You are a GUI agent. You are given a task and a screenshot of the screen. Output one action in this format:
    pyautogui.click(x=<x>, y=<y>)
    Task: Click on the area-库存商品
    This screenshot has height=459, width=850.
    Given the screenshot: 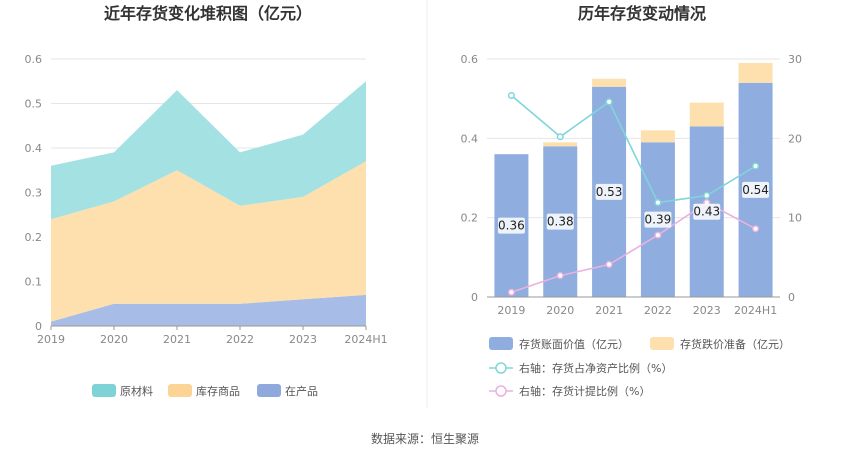 What is the action you would take?
    pyautogui.click(x=208, y=241)
    